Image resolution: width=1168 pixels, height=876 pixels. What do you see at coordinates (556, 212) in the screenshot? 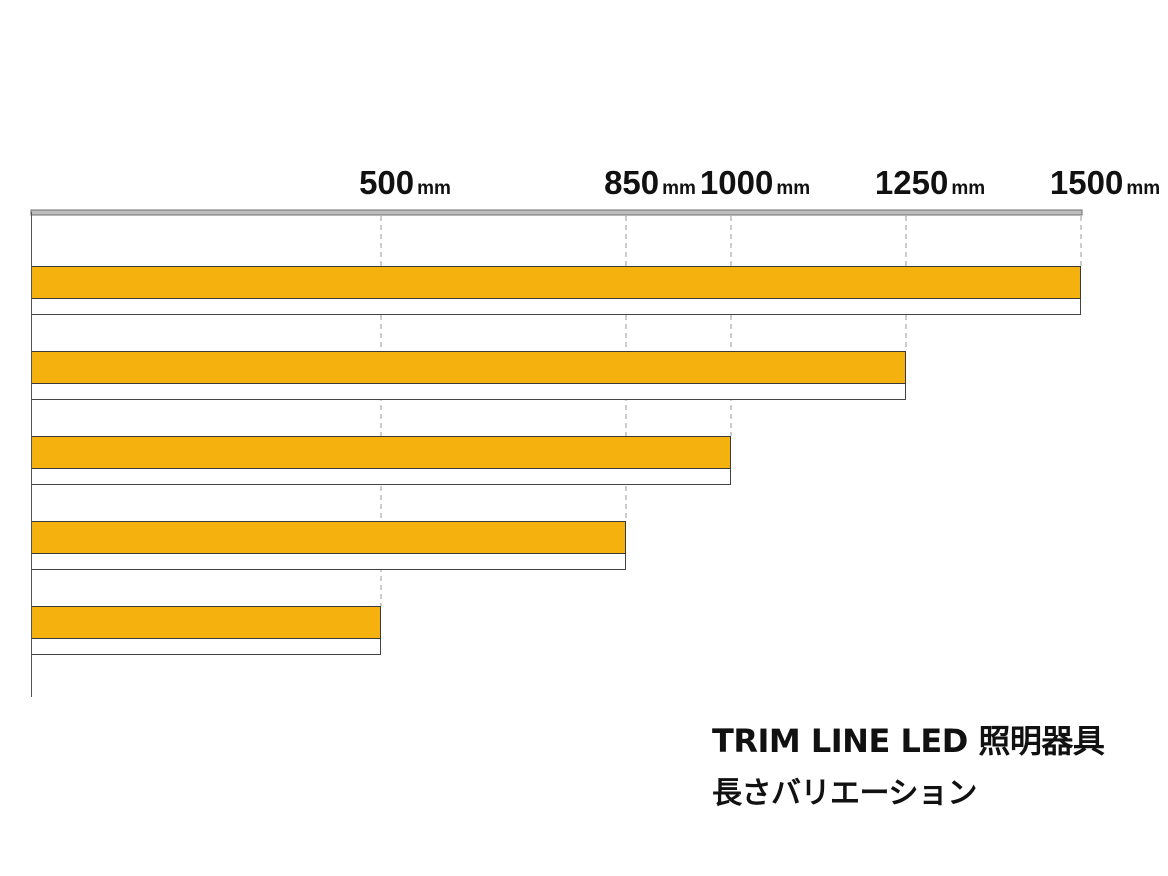
I see `top-axis-line` at bounding box center [556, 212].